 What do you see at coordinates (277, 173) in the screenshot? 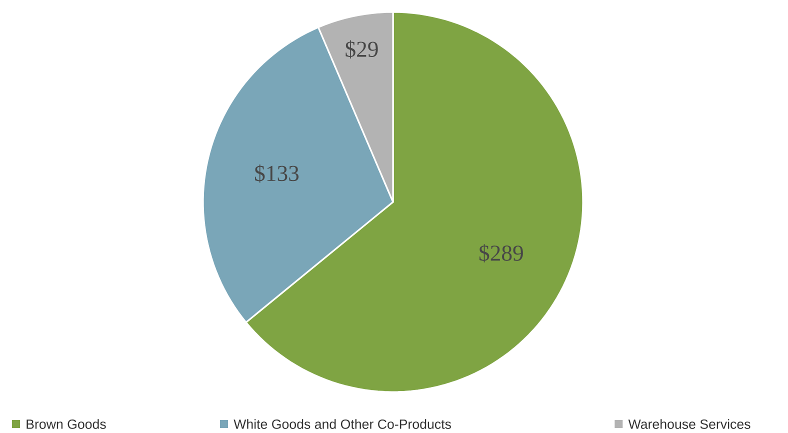
I see `data-label: $133` at bounding box center [277, 173].